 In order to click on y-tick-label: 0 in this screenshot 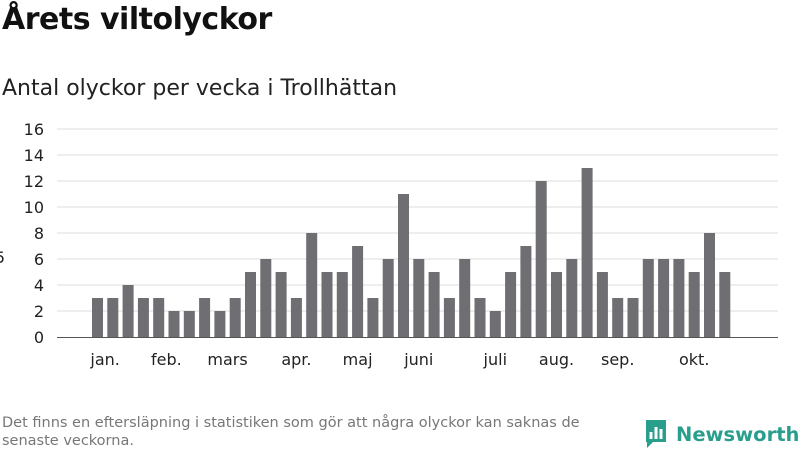, I will do `click(39, 337)`.